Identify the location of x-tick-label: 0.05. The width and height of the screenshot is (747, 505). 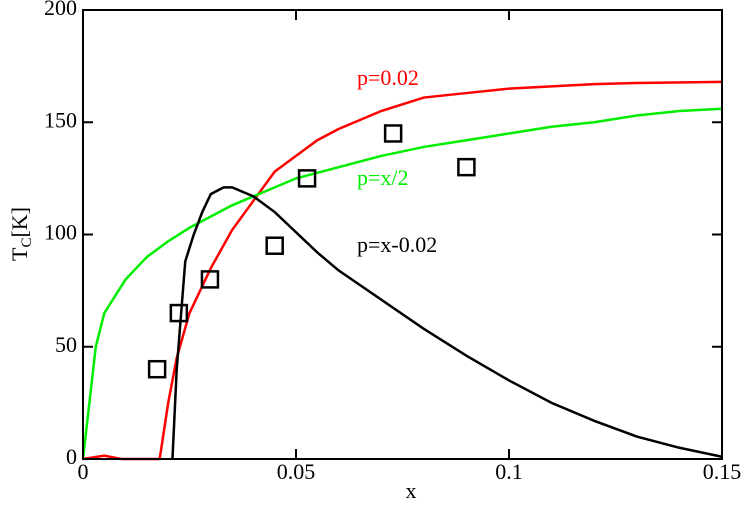
(296, 471).